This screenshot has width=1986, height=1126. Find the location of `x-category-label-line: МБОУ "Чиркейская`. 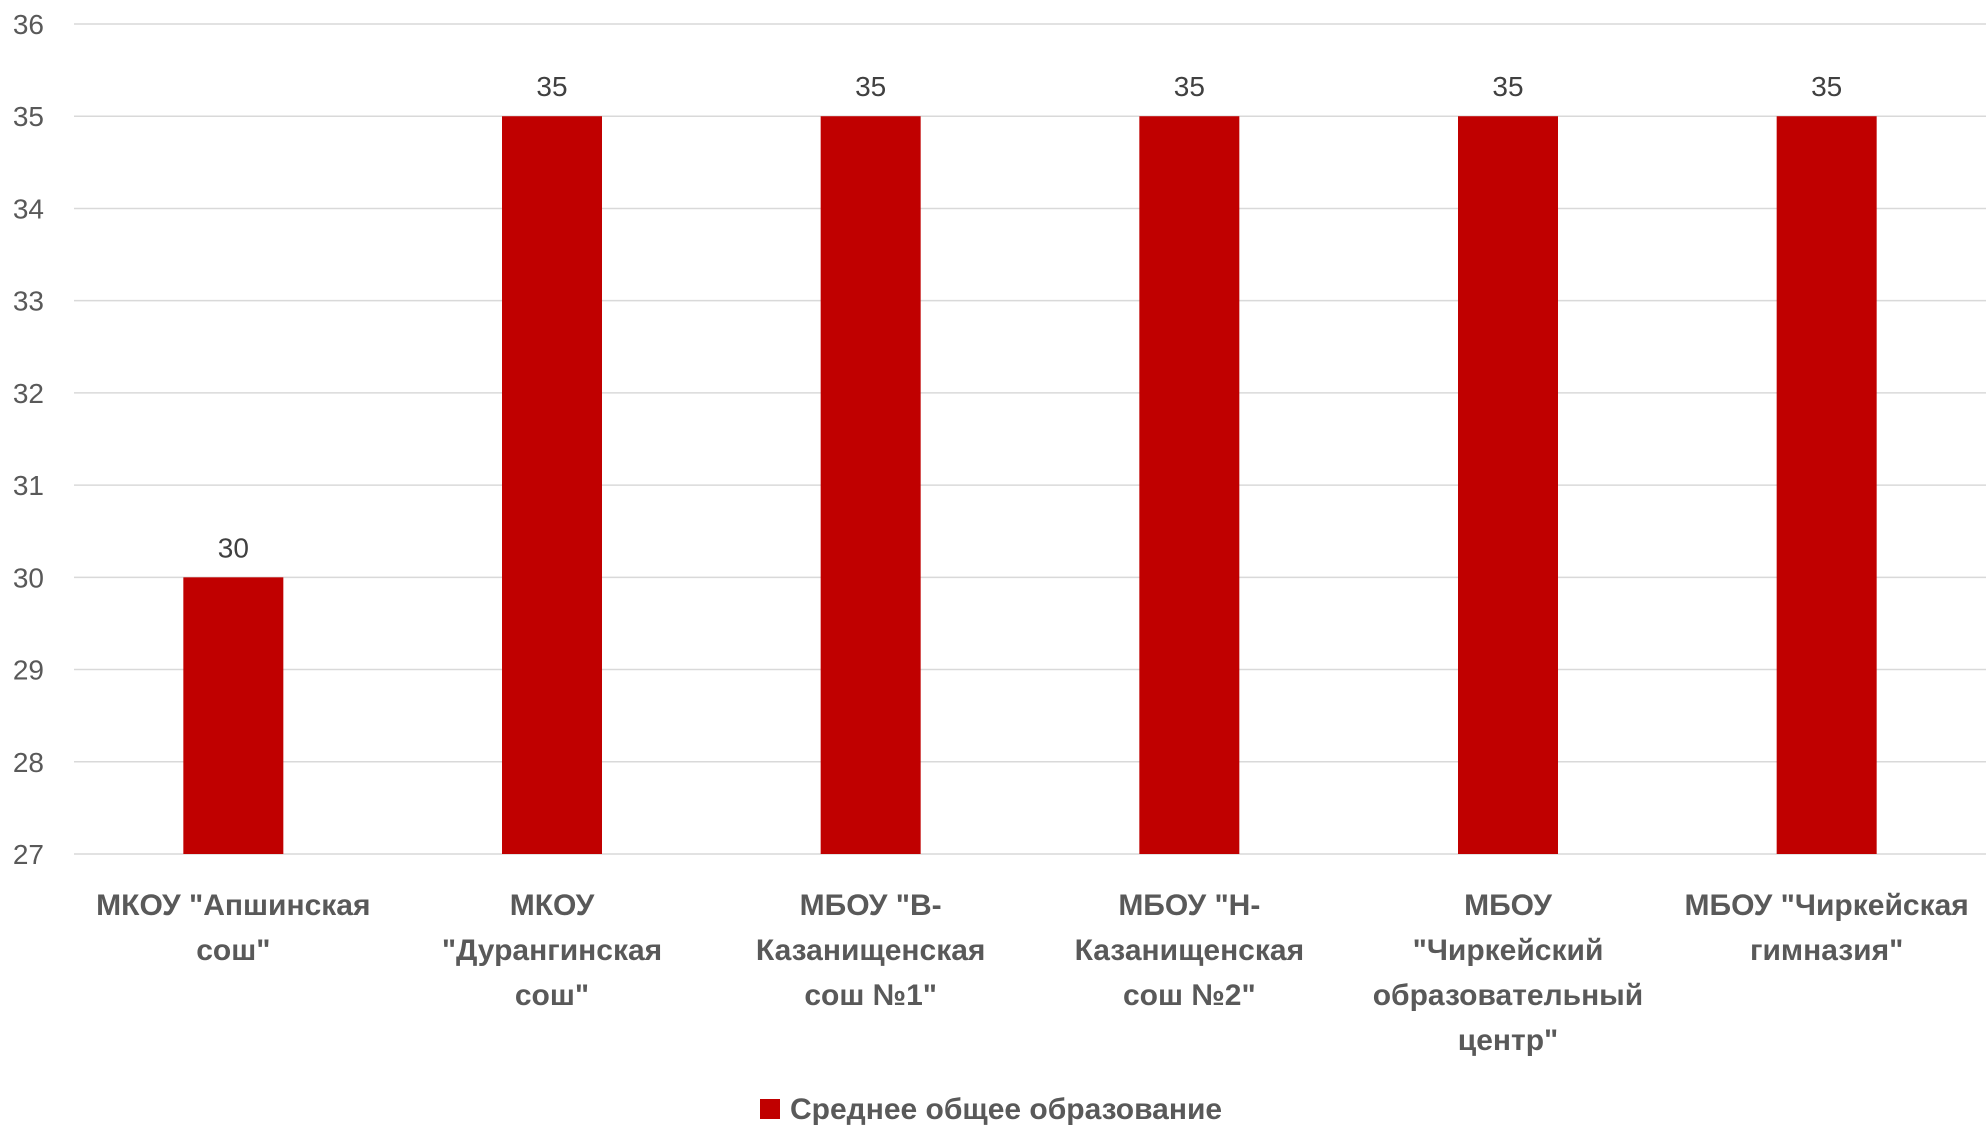

x-category-label-line: МБОУ "Чиркейская is located at coordinates (1827, 905).